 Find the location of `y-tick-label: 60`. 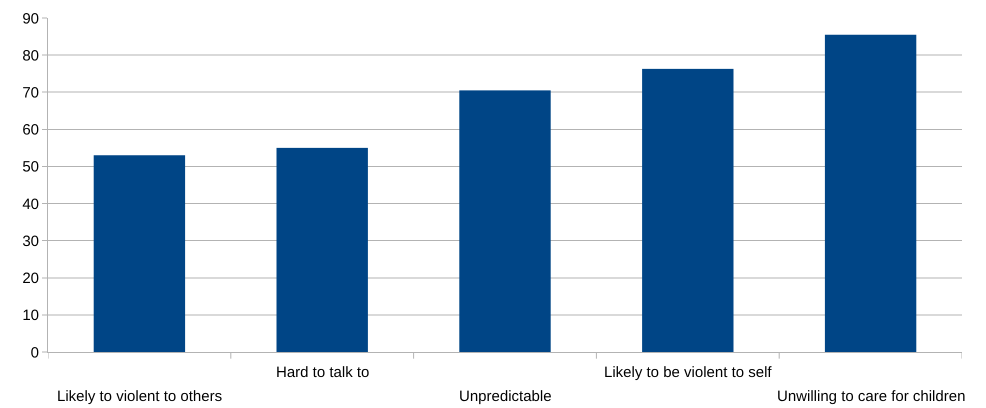

y-tick-label: 60 is located at coordinates (30, 130).